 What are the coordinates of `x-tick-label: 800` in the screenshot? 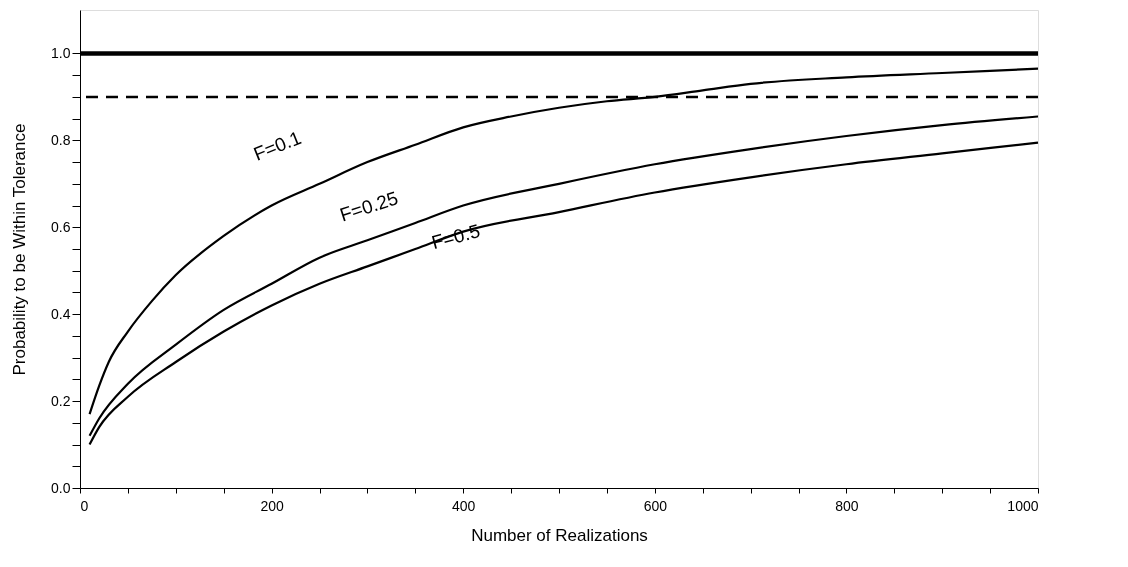 It's located at (847, 505).